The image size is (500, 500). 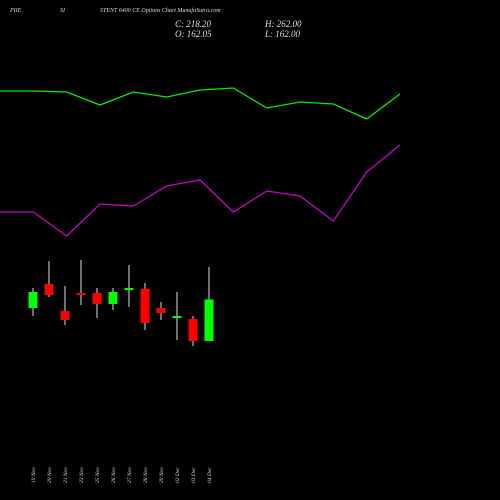 What do you see at coordinates (162, 475) in the screenshot?
I see `x-tick-label: 29 Nov` at bounding box center [162, 475].